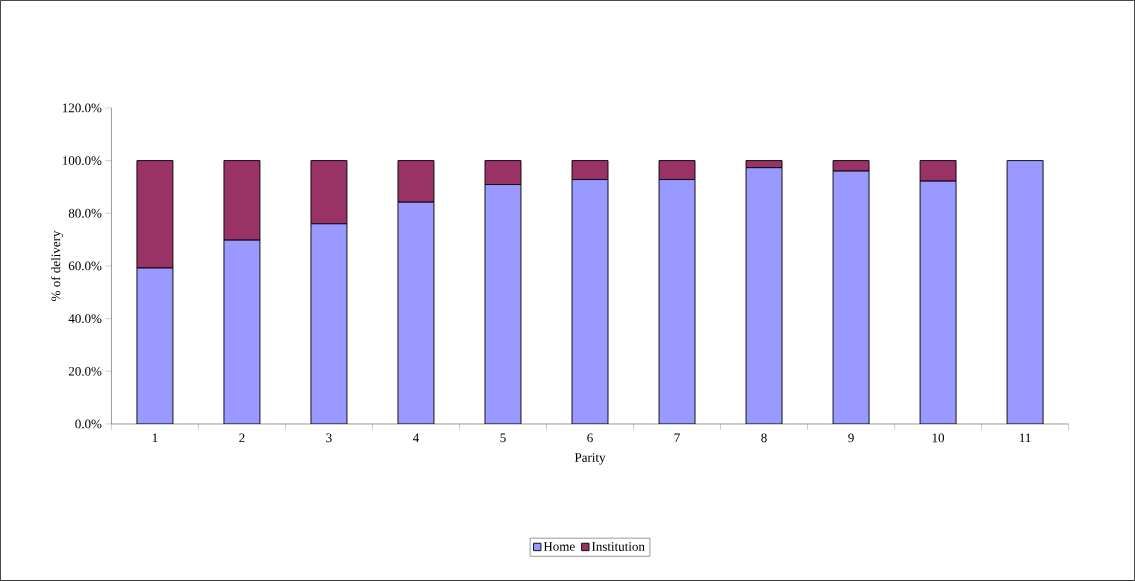  I want to click on x-tick-label: 10, so click(938, 438).